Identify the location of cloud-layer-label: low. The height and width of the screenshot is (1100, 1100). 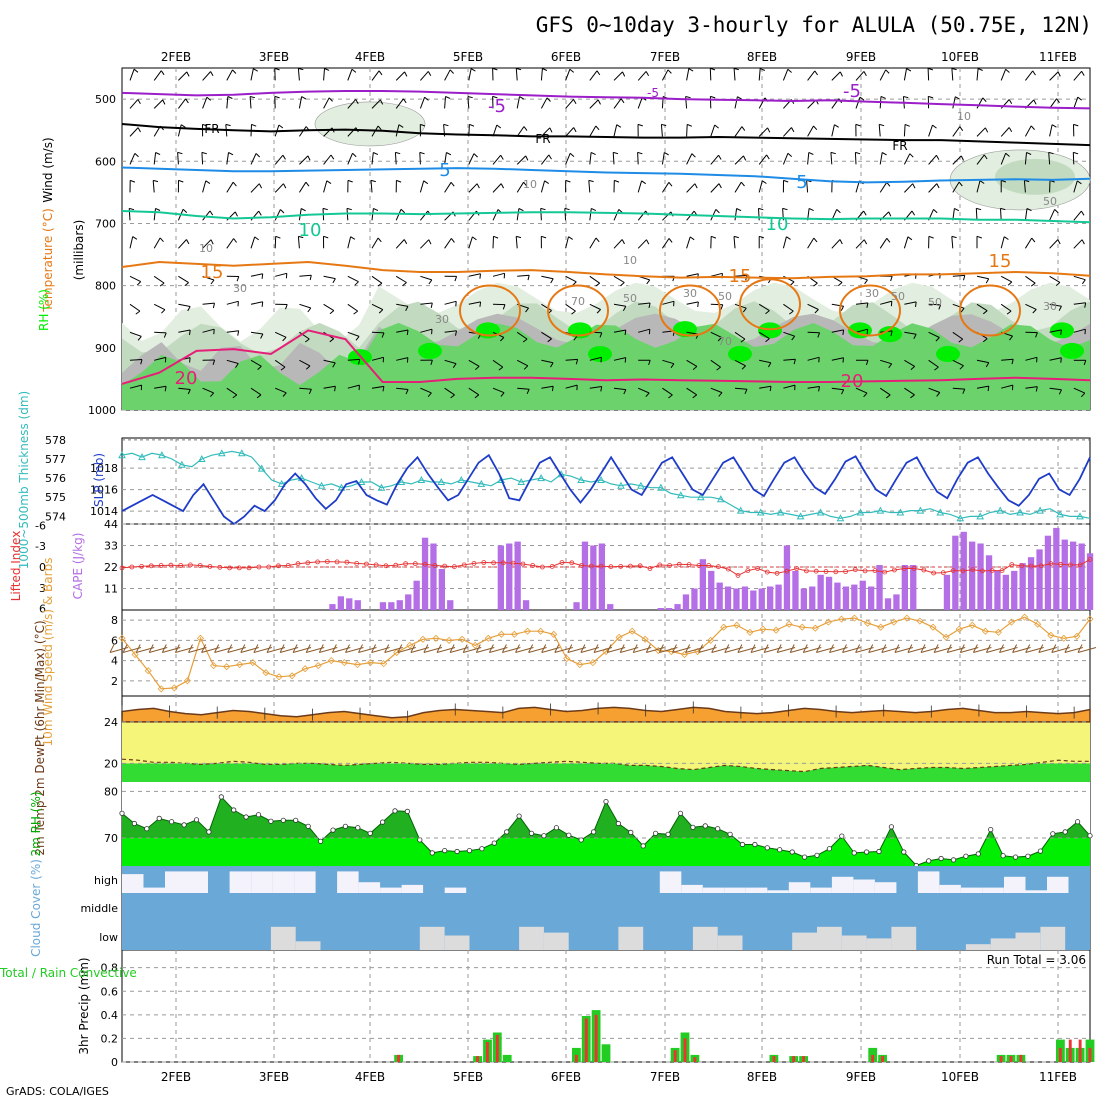
(108, 937).